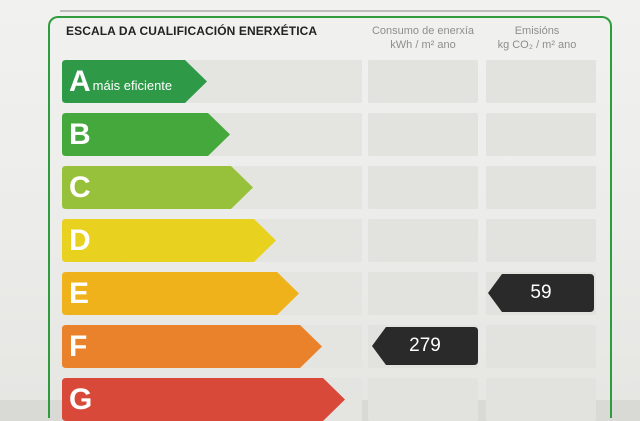  What do you see at coordinates (537, 31) in the screenshot?
I see `emissions-header-label: Emisións` at bounding box center [537, 31].